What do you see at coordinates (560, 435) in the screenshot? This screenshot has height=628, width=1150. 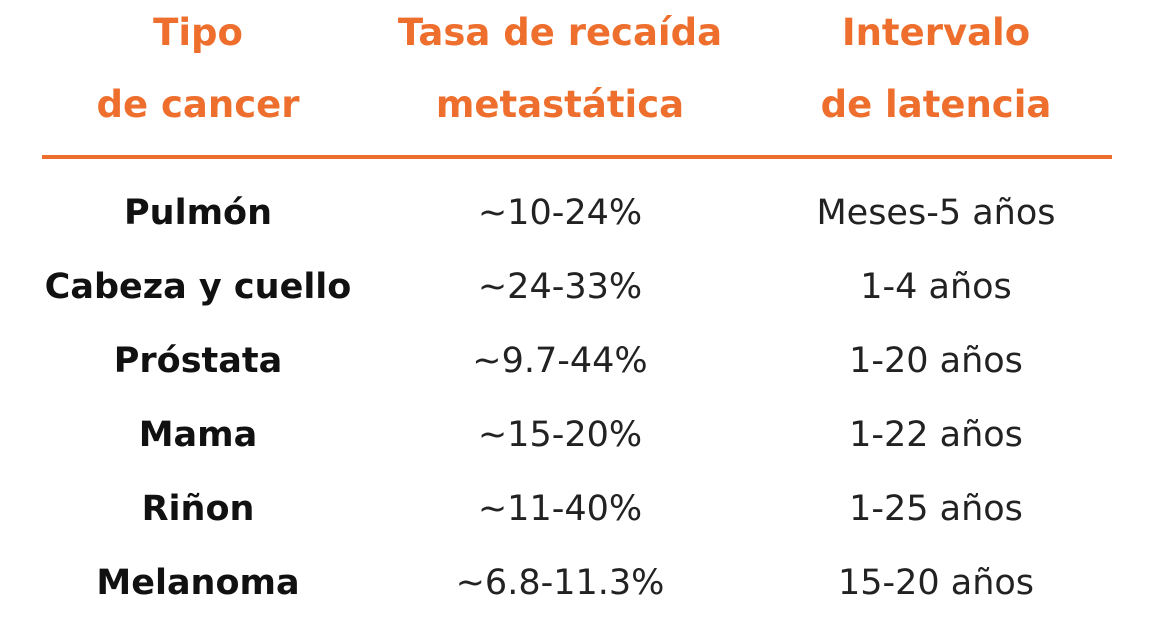 I see `table-cell: ~15-20%` at bounding box center [560, 435].